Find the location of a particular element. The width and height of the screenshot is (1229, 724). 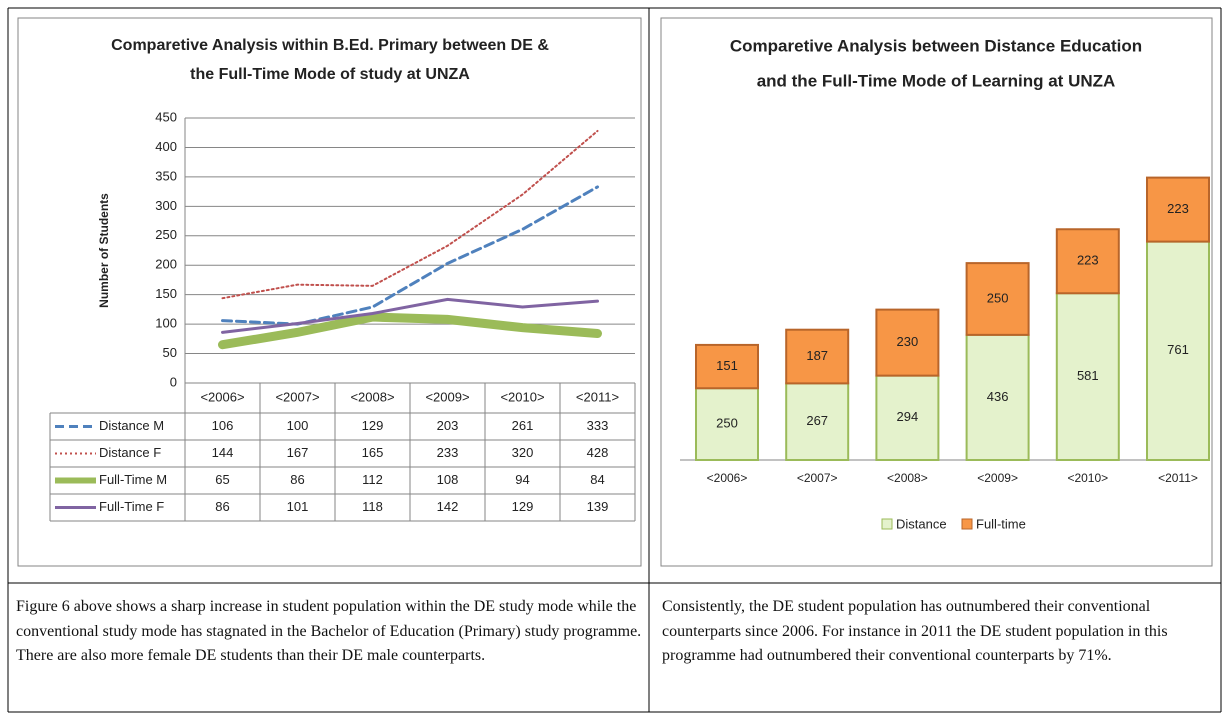

table-value: 203 is located at coordinates (448, 425).